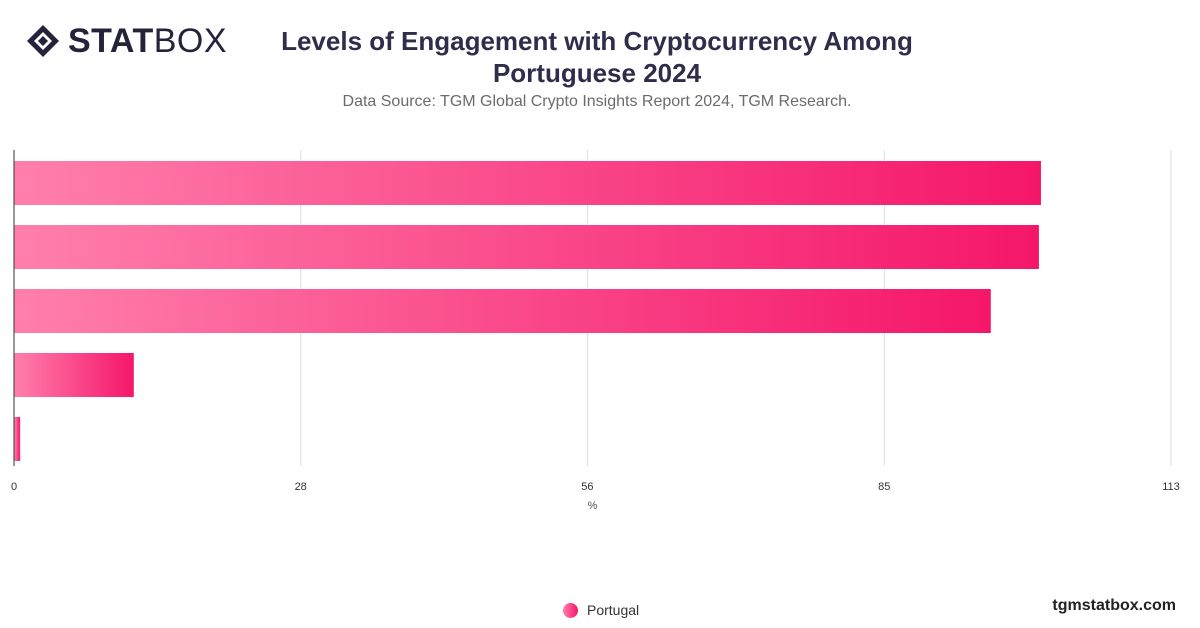  Describe the element at coordinates (587, 487) in the screenshot. I see `x-tick-label: 56` at that location.